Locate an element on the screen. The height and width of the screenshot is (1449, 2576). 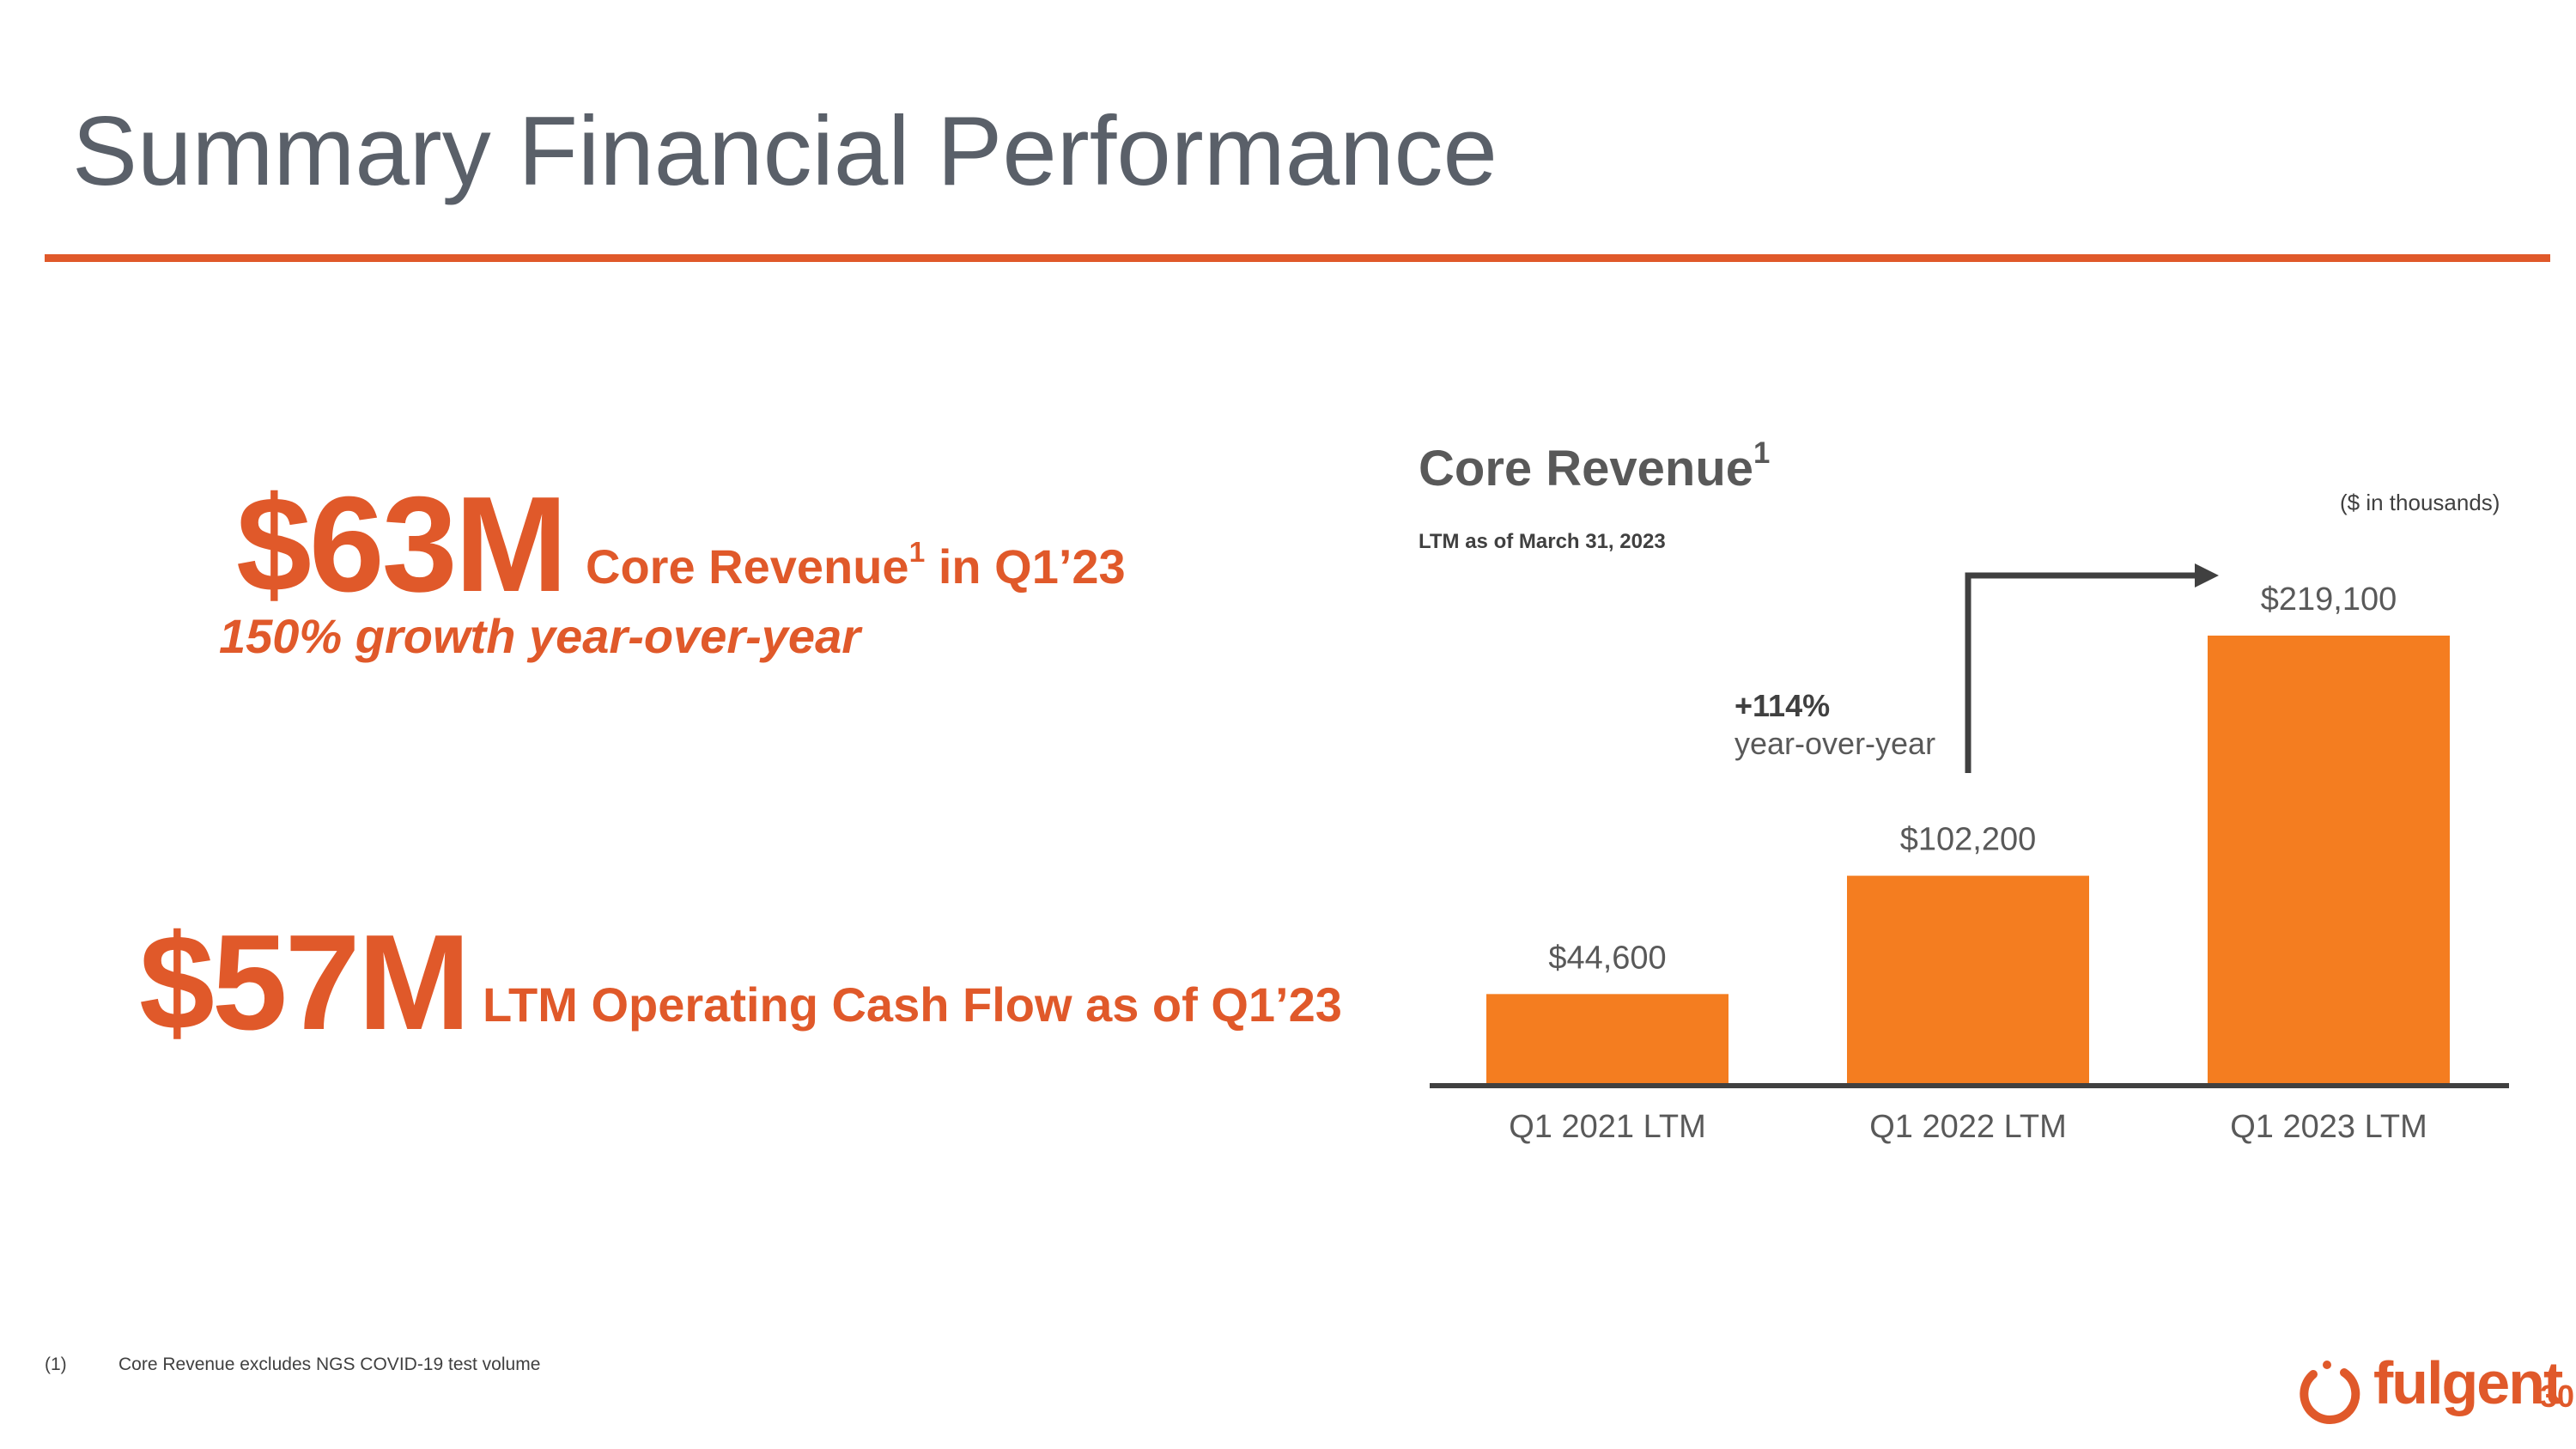
kpi-core-revenue-label-suffix: in Q1’23 is located at coordinates (1025, 566).